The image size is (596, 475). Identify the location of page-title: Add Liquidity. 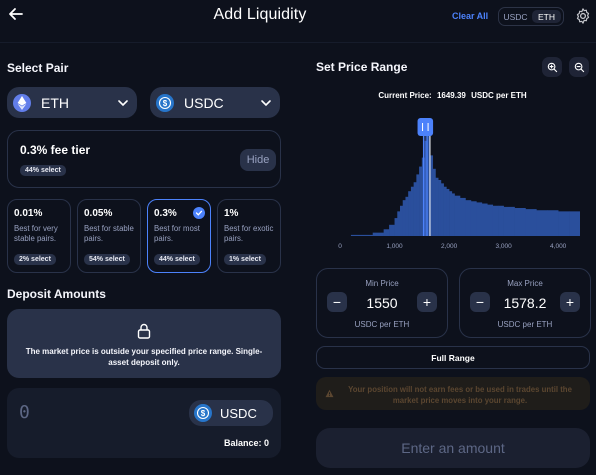
(260, 14).